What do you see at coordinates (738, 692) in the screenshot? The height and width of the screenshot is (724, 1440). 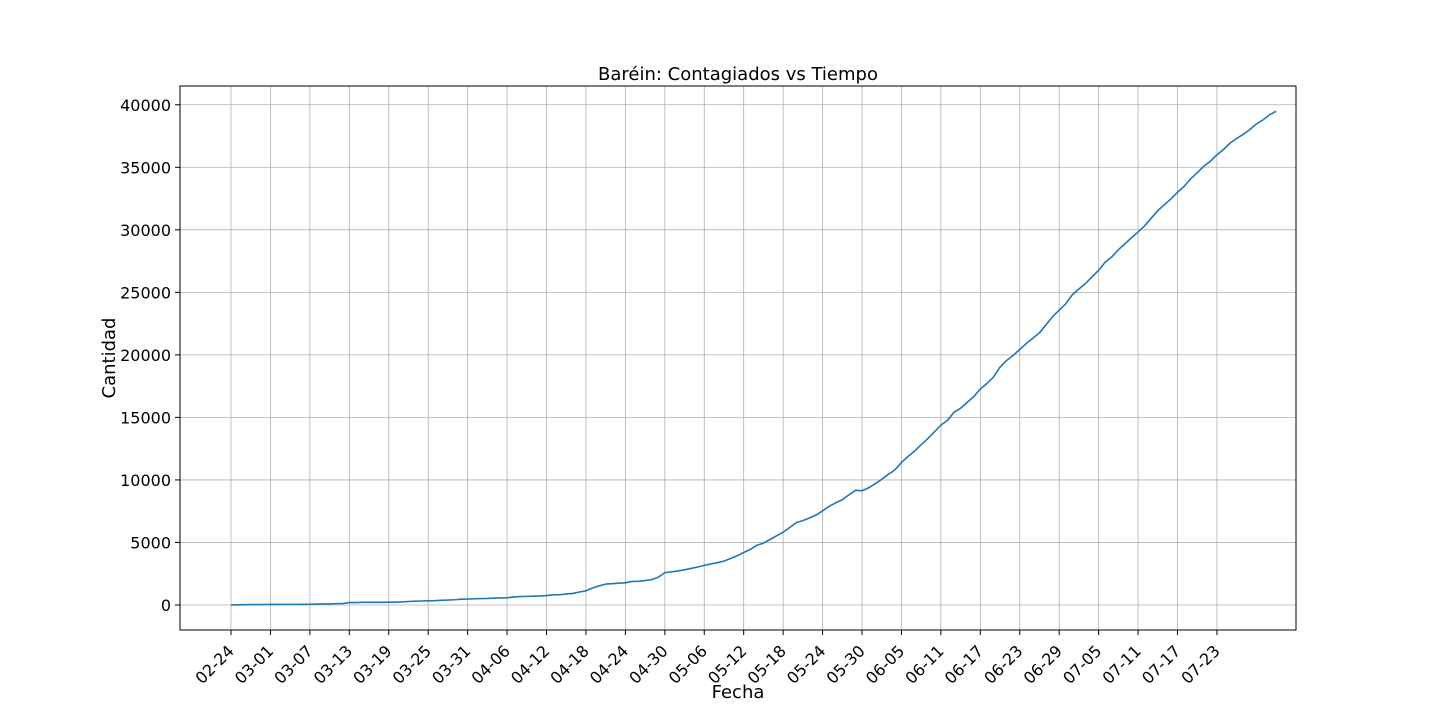 I see `x-axis-title: Fecha` at bounding box center [738, 692].